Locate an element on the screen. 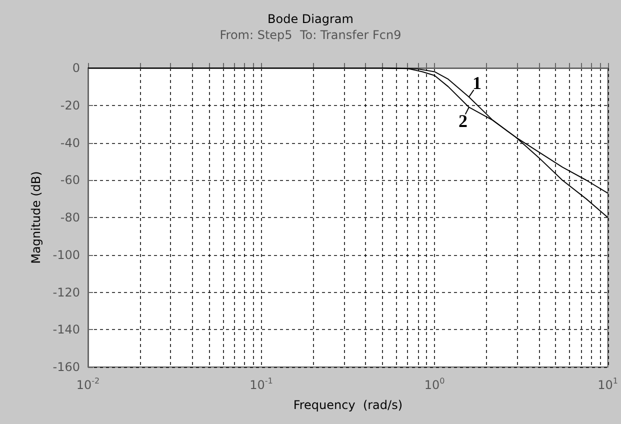  annotation: 2 is located at coordinates (463, 121).